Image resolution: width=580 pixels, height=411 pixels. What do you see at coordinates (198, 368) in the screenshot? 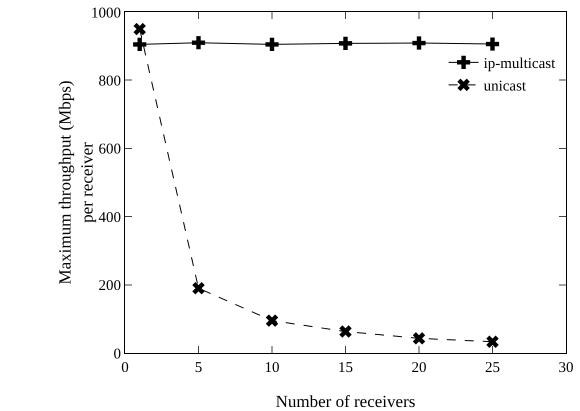
I see `x-tick-label: 5` at bounding box center [198, 368].